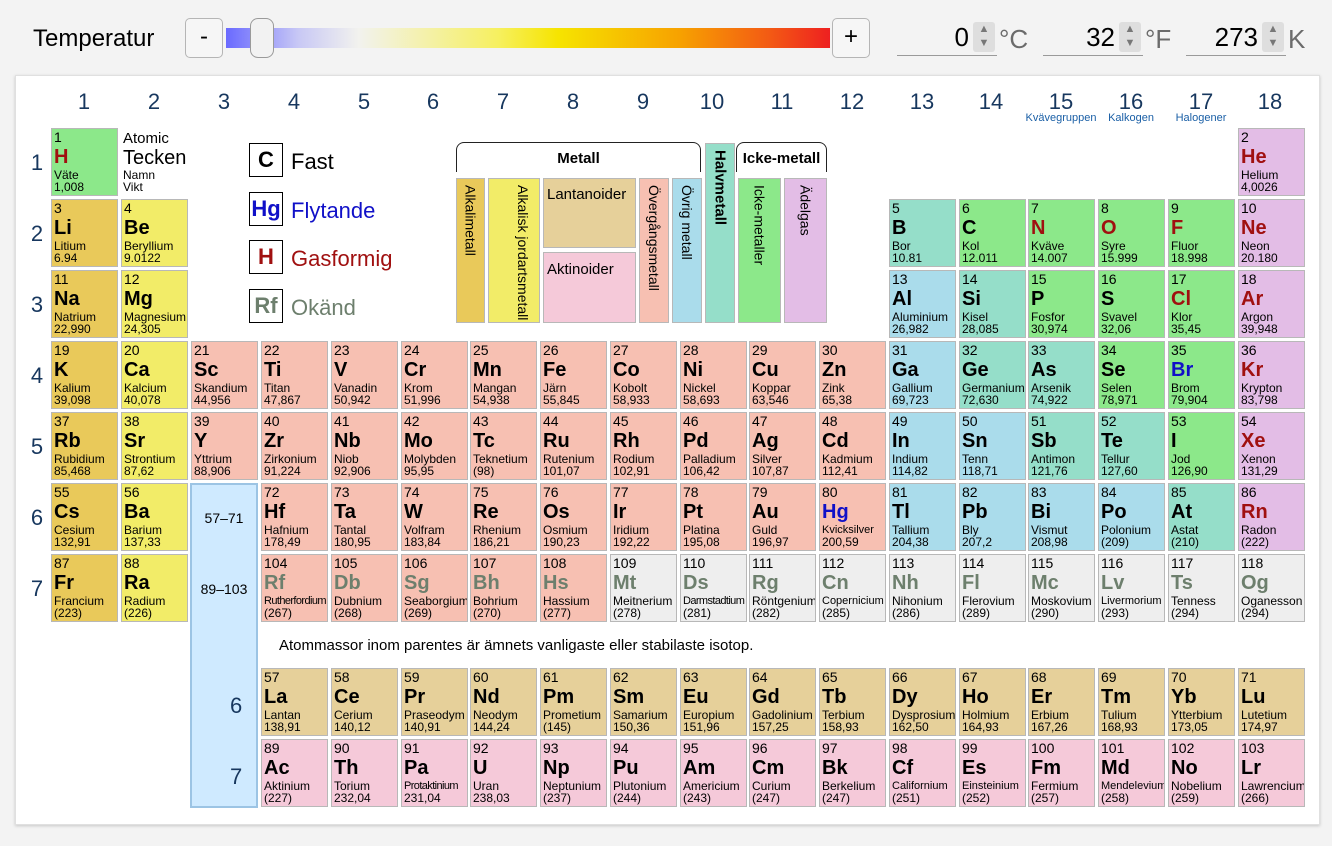  Describe the element at coordinates (434, 773) in the screenshot. I see `element-cell-pa: 91 Pa Protaktinium 231,04` at that location.